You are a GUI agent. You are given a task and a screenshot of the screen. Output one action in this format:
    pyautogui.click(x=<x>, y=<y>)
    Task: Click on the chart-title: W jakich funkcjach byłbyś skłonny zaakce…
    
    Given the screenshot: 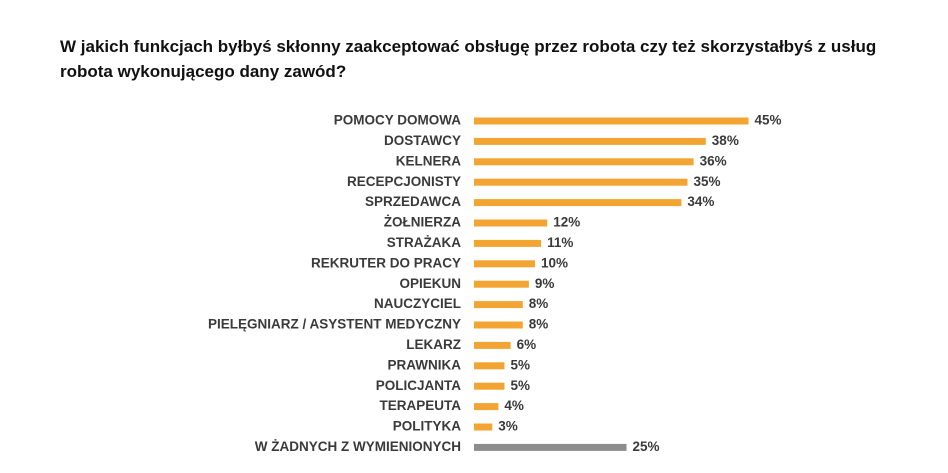 What is the action you would take?
    pyautogui.click(x=468, y=59)
    